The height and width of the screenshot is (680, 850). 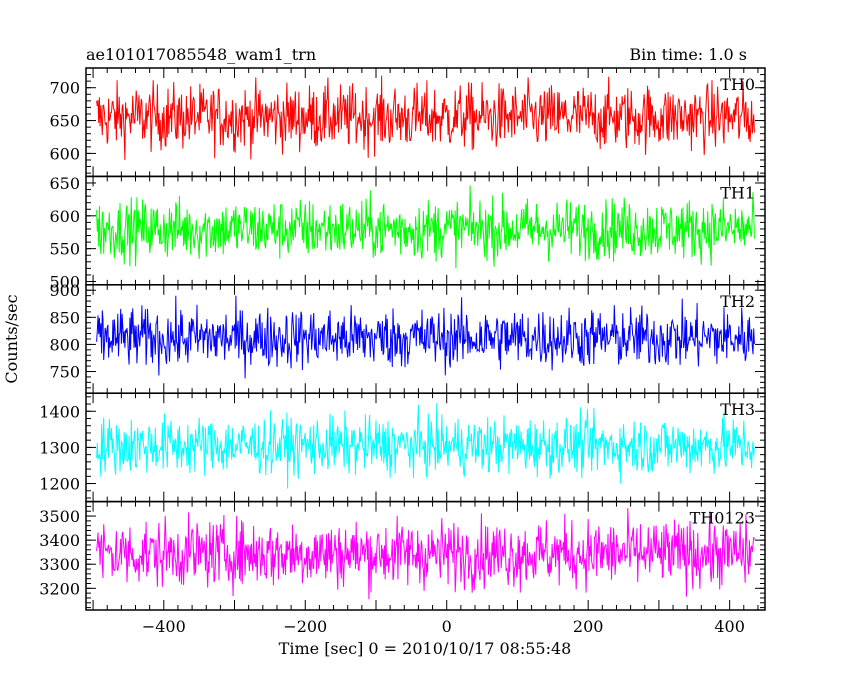 I want to click on panel-label-th0: TH0, so click(x=737, y=84).